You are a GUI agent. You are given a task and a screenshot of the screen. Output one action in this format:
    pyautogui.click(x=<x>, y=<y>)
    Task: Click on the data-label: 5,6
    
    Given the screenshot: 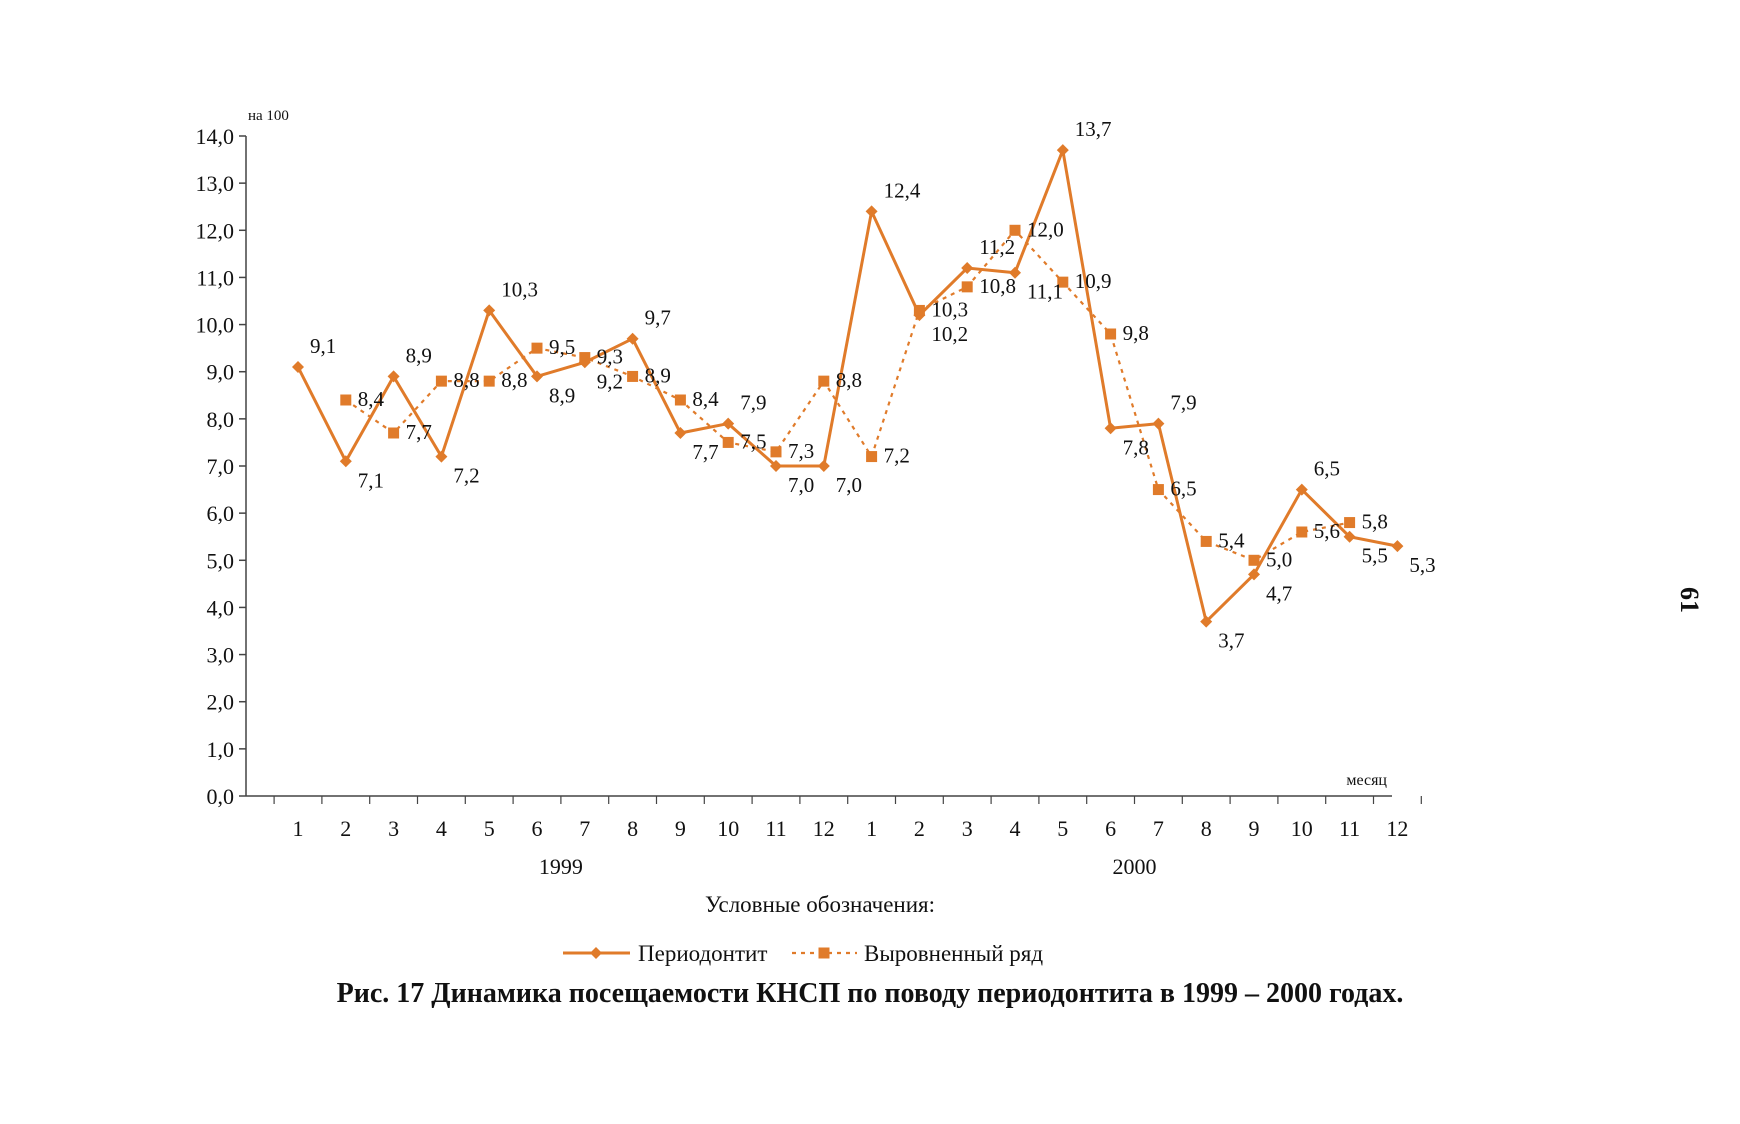 What is the action you would take?
    pyautogui.click(x=1327, y=531)
    